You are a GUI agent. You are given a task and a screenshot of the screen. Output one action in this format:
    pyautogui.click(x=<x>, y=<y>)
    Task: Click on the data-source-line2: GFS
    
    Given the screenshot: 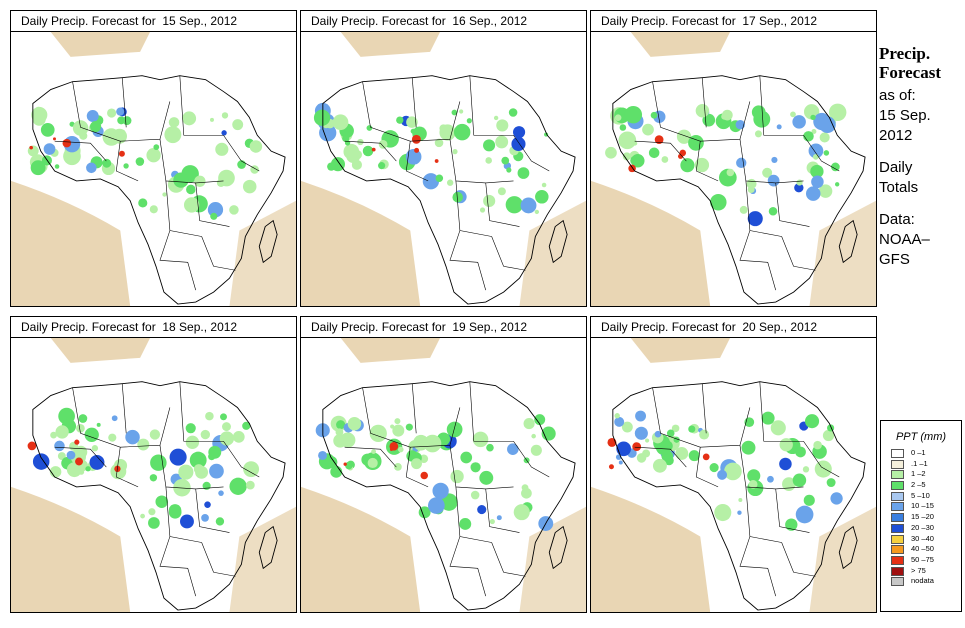 What is the action you would take?
    pyautogui.click(x=894, y=259)
    